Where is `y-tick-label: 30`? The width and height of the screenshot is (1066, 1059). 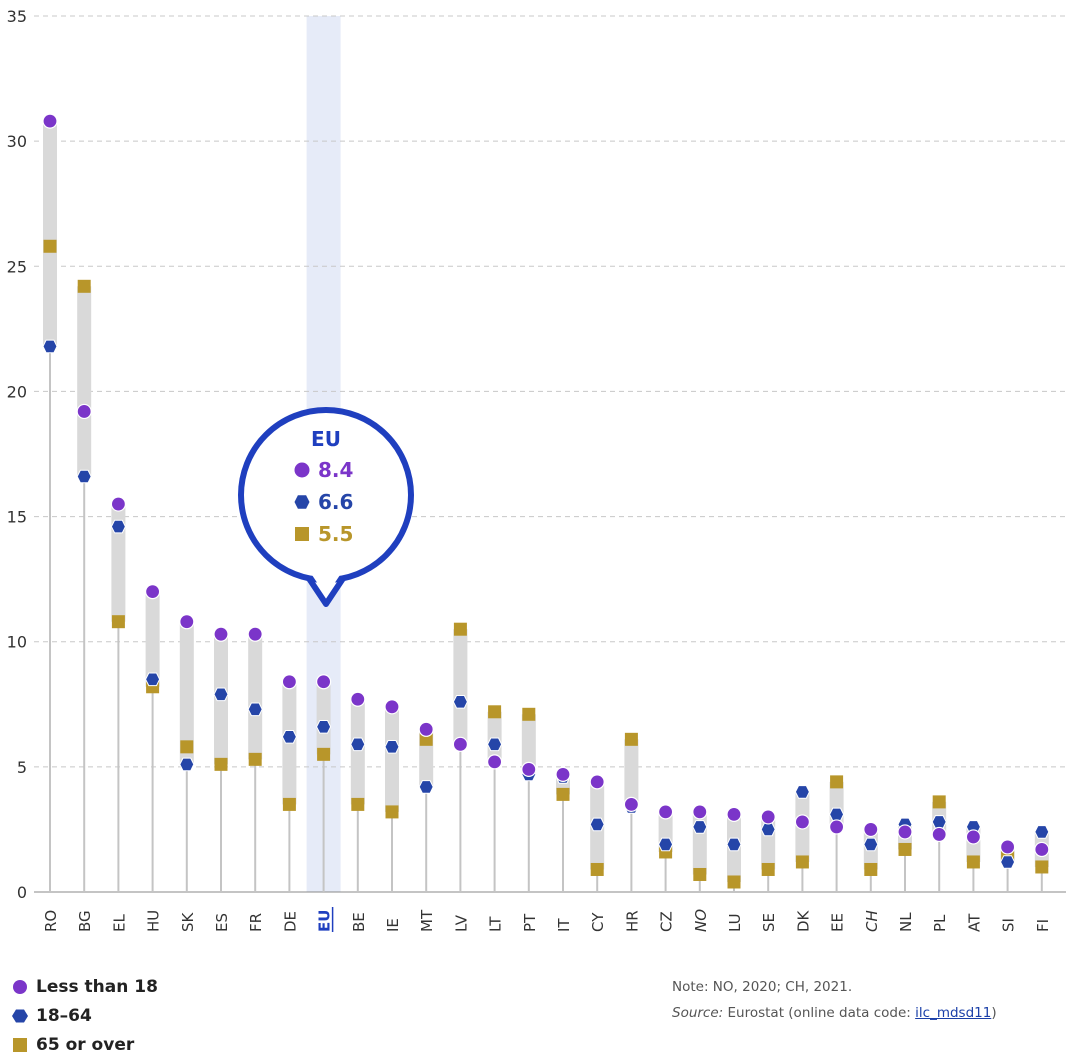 y-tick-label: 30 is located at coordinates (17, 141).